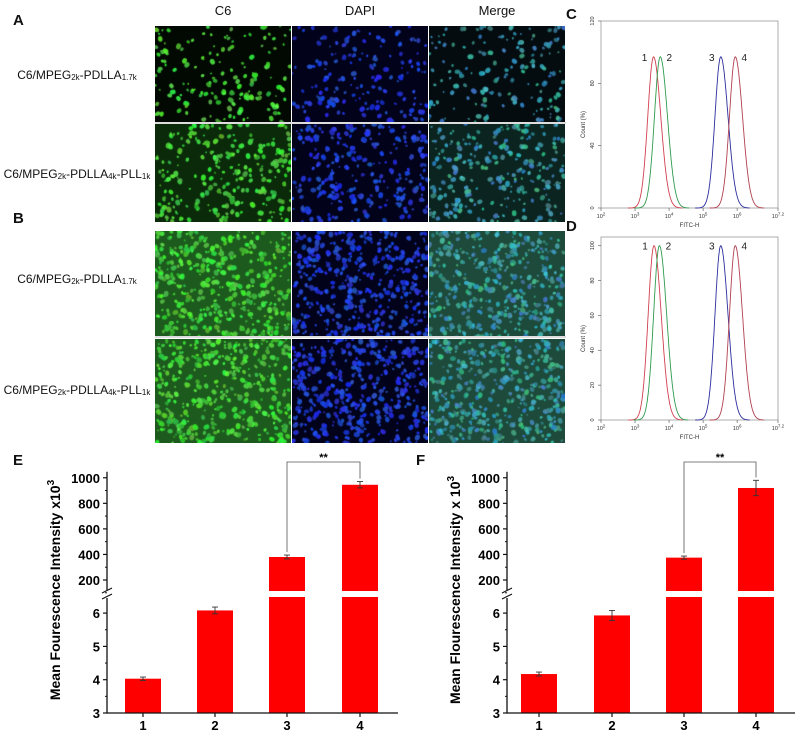 Image resolution: width=800 pixels, height=738 pixels. Describe the element at coordinates (223, 284) in the screenshot. I see `micrograph-c6-row3` at that location.